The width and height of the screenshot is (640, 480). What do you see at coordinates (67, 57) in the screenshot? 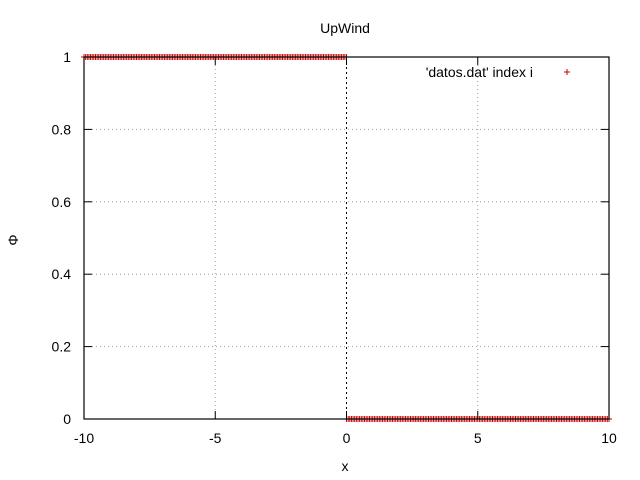
I see `y-tick-label: 1` at bounding box center [67, 57].